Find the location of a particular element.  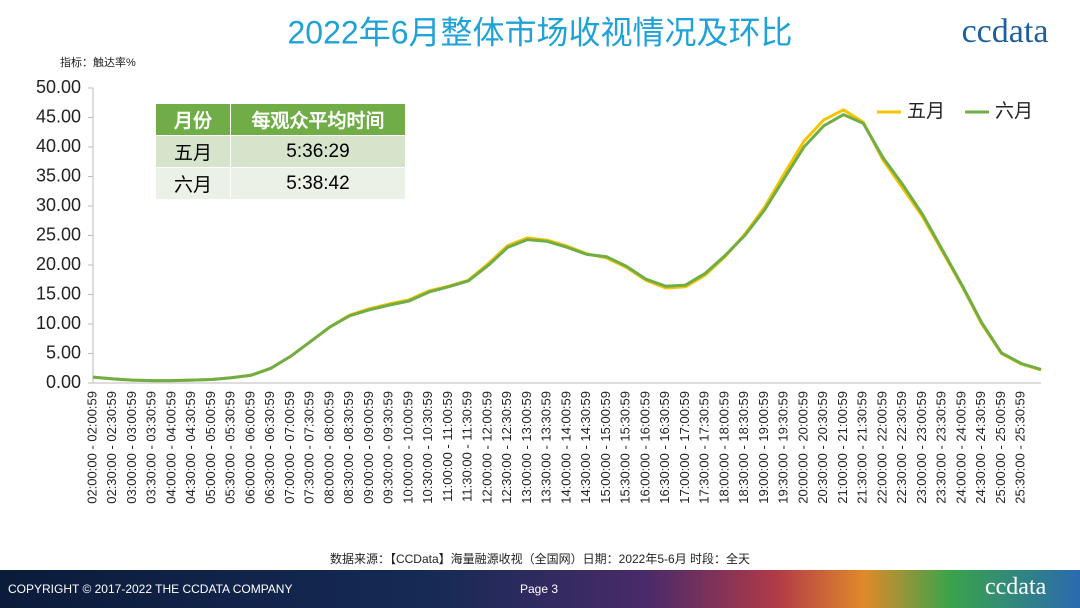

x-tick-label: 02:30:00 - 02:30:59 is located at coordinates (111, 447).